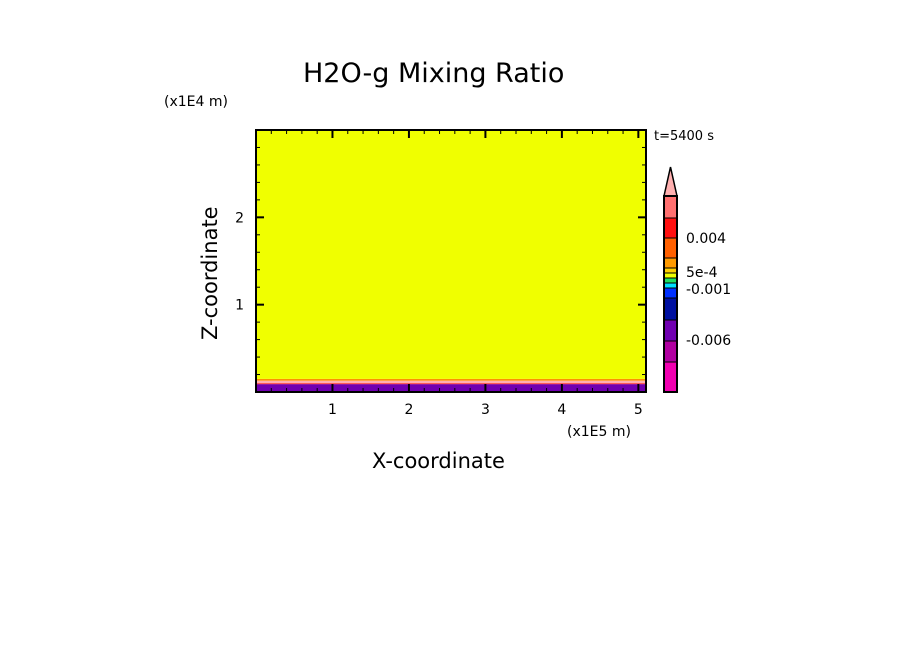 The width and height of the screenshot is (904, 654). What do you see at coordinates (196, 102) in the screenshot?
I see `y-unit-label: (x1E4 m)` at bounding box center [196, 102].